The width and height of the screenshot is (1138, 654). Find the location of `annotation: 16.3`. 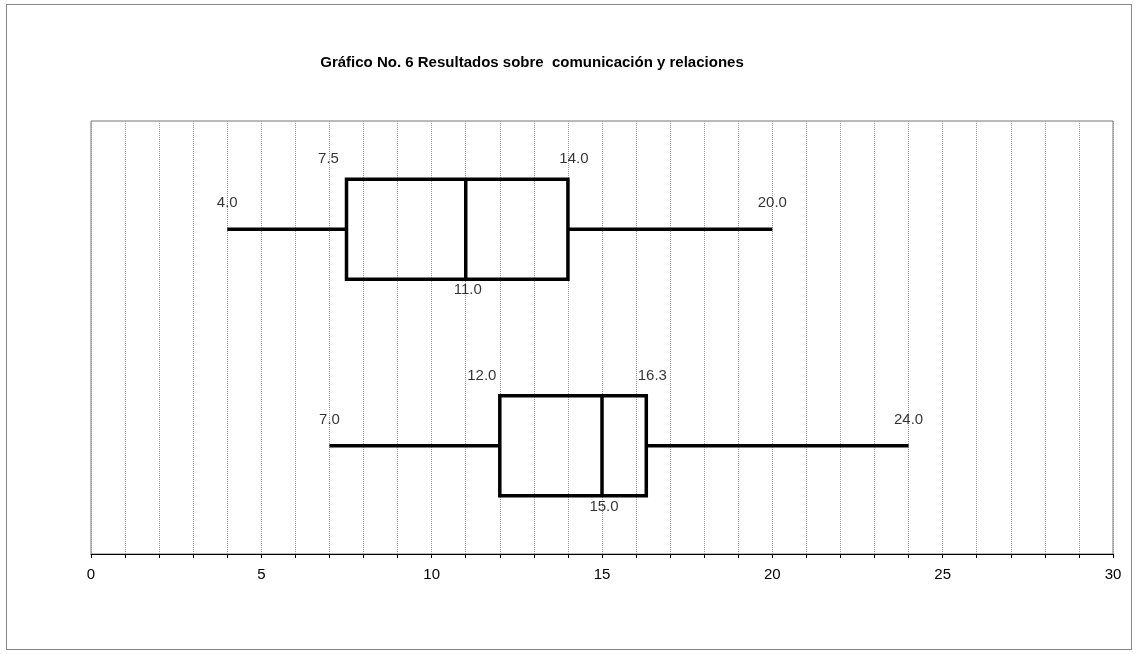

annotation: 16.3 is located at coordinates (652, 374).